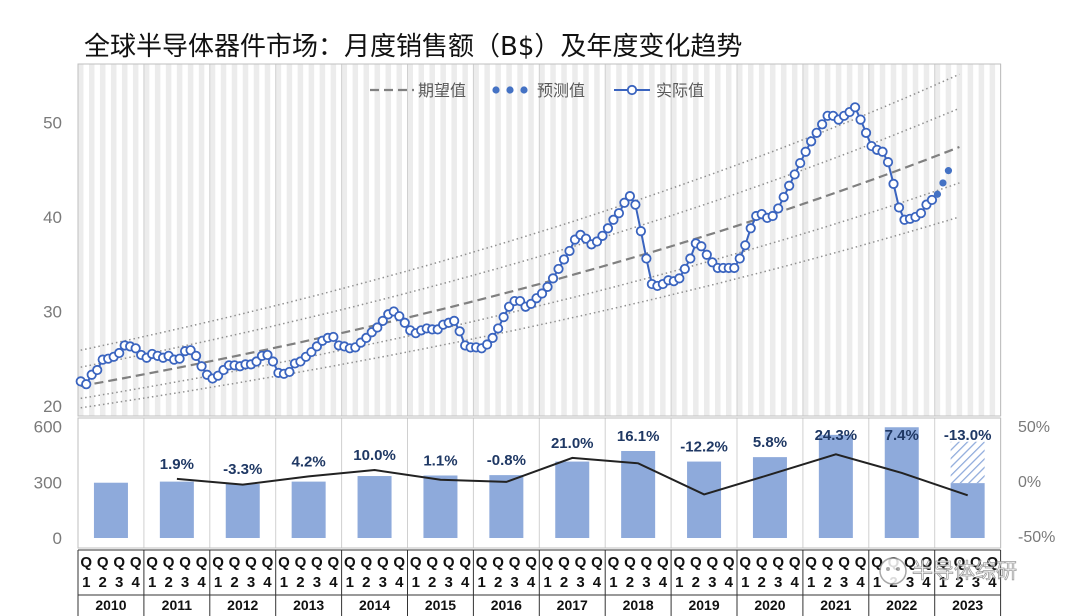 Image resolution: width=1080 pixels, height=616 pixels. What do you see at coordinates (638, 436) in the screenshot?
I see `yoy-data-label: 16.1%` at bounding box center [638, 436].